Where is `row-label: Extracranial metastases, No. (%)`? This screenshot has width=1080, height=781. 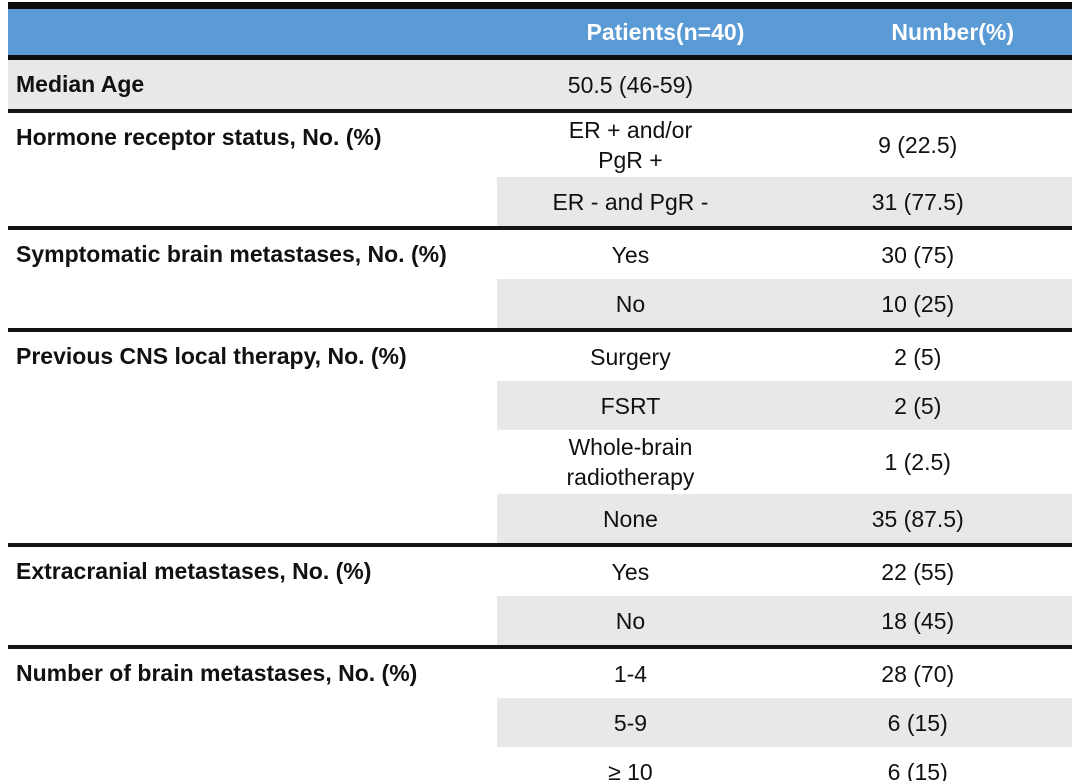 row-label: Extracranial metastases, No. (%) is located at coordinates (253, 595).